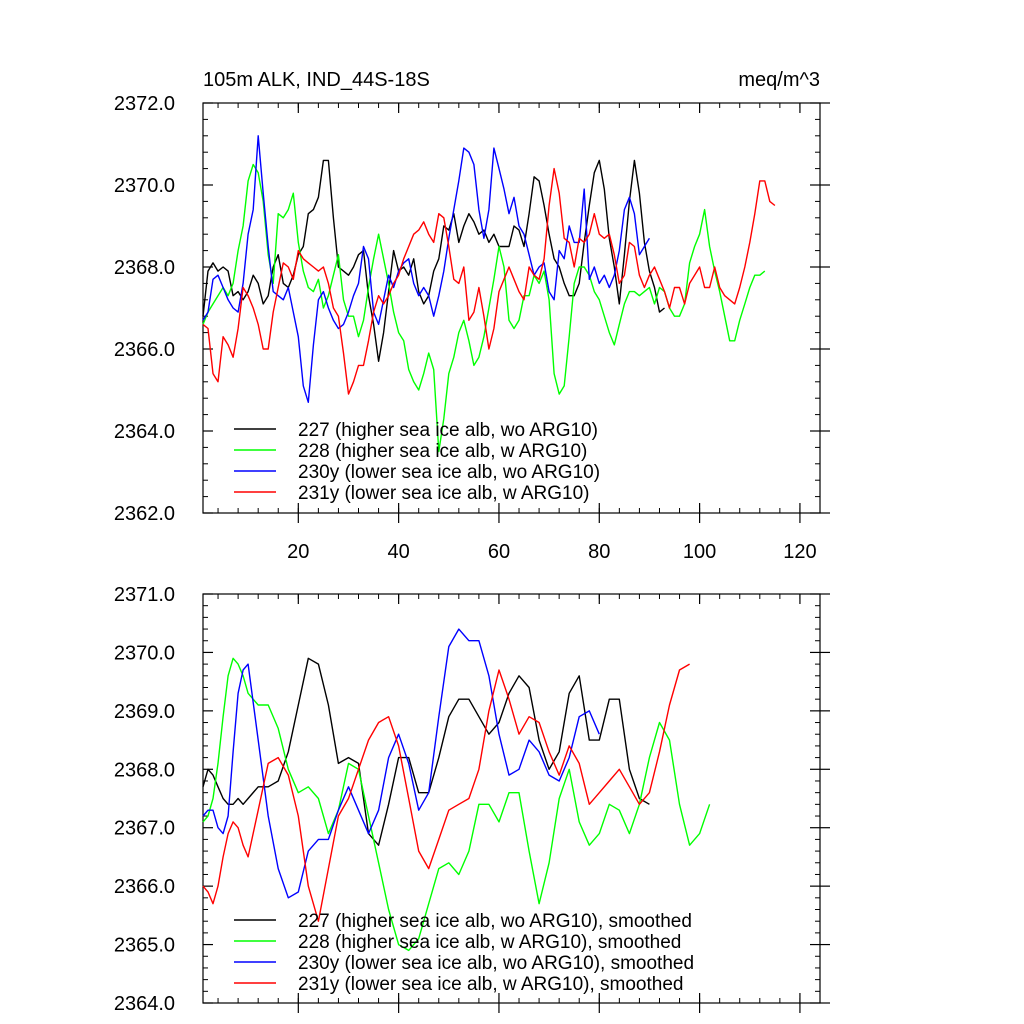  I want to click on y-tick-label: 2367.0, so click(144, 829).